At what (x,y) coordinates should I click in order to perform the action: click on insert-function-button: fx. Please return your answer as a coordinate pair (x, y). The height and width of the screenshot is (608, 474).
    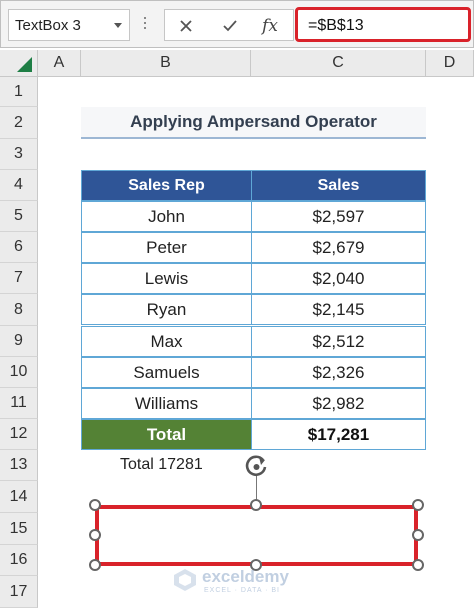
    Looking at the image, I should click on (270, 26).